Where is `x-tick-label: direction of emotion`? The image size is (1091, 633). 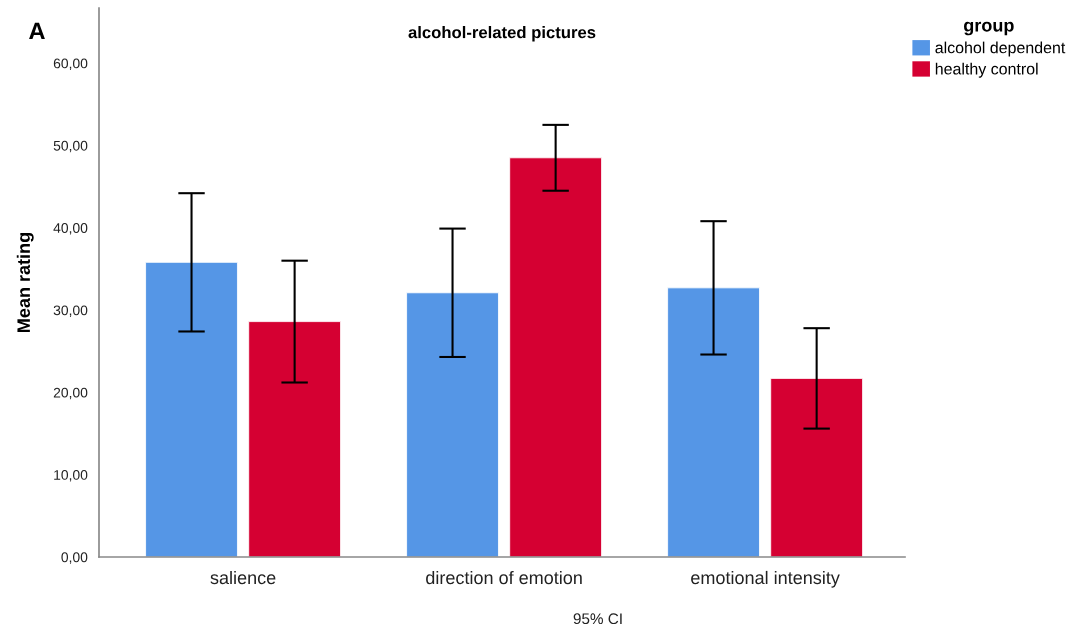
x-tick-label: direction of emotion is located at coordinates (504, 577).